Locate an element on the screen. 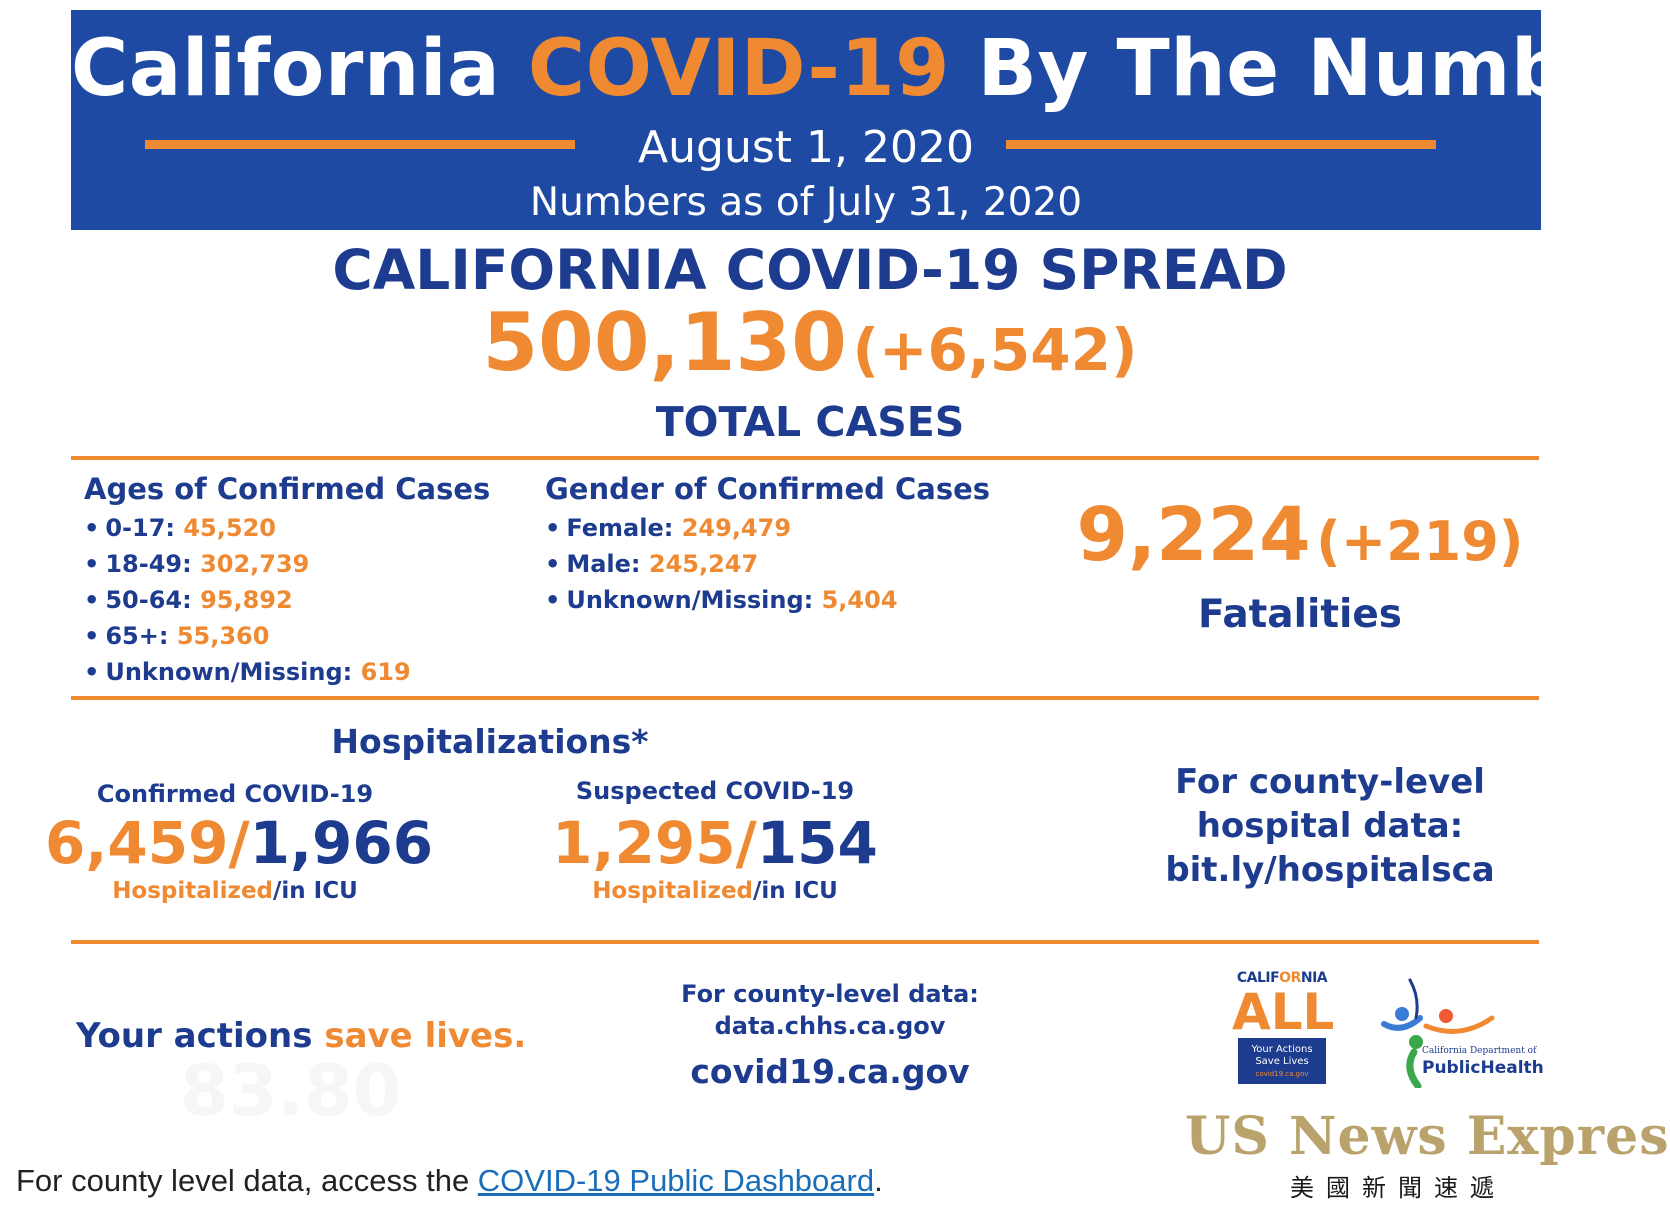  suspected-subtitle: Hospitalized/in ICU is located at coordinates (715, 891).